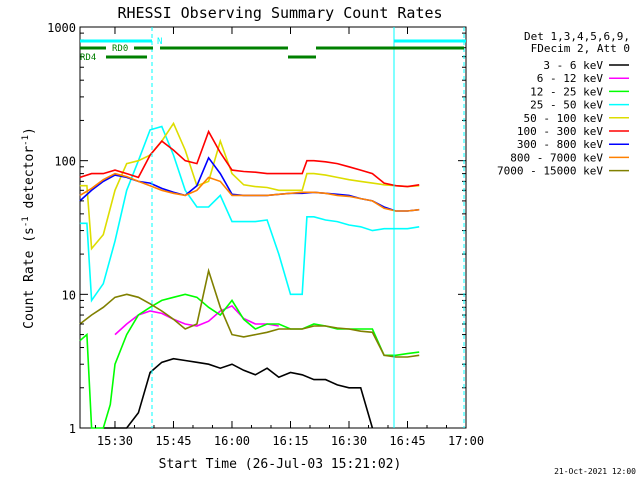  What do you see at coordinates (65, 162) in the screenshot?
I see `y-tick-label-2: 100` at bounding box center [65, 162].